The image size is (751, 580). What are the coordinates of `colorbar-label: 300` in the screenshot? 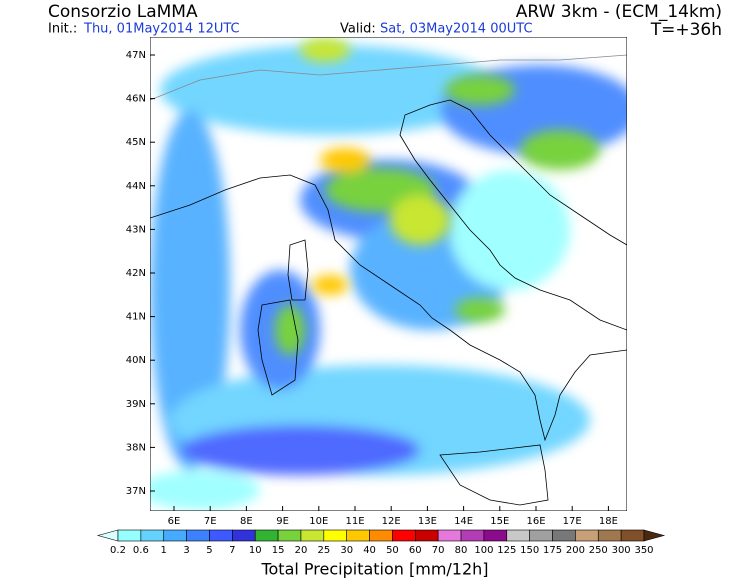 It's located at (621, 550).